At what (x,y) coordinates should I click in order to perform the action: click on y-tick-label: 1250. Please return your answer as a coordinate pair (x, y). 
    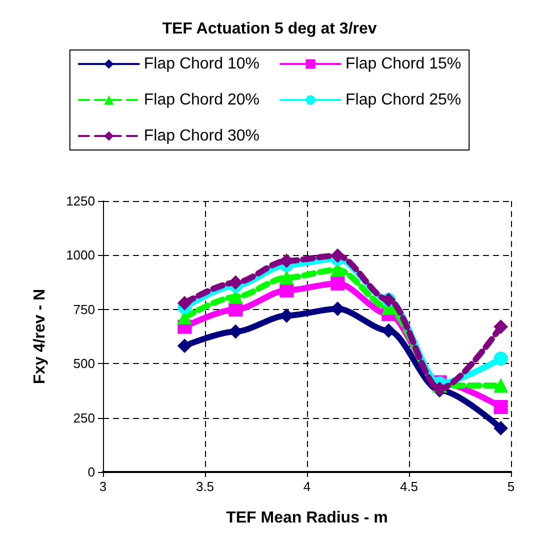
    Looking at the image, I should click on (80, 201).